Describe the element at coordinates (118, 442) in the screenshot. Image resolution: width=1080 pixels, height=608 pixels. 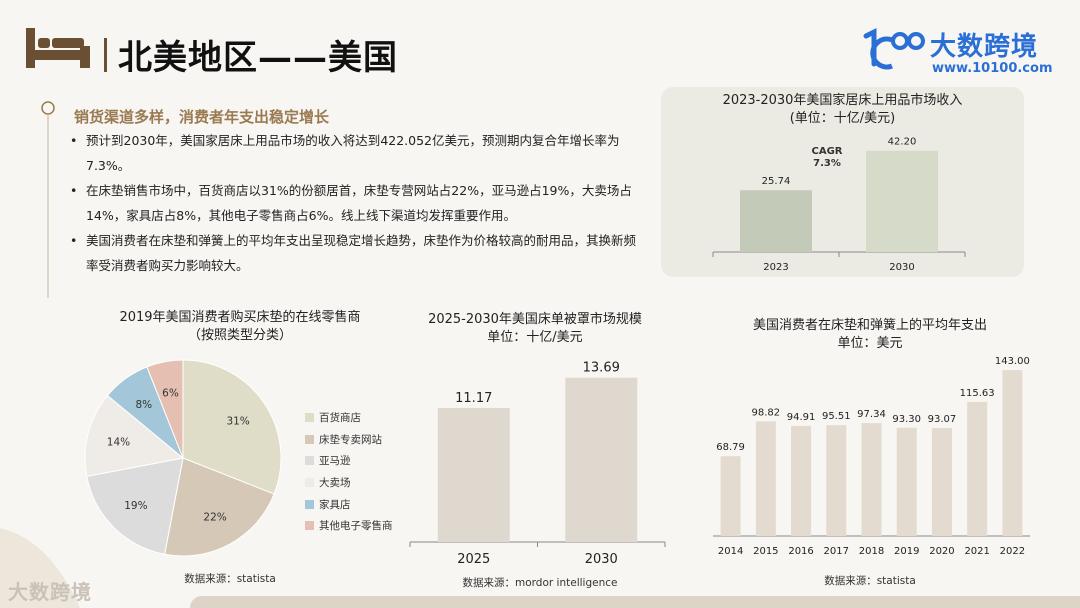
I see `pie-value-label: 14%` at that location.